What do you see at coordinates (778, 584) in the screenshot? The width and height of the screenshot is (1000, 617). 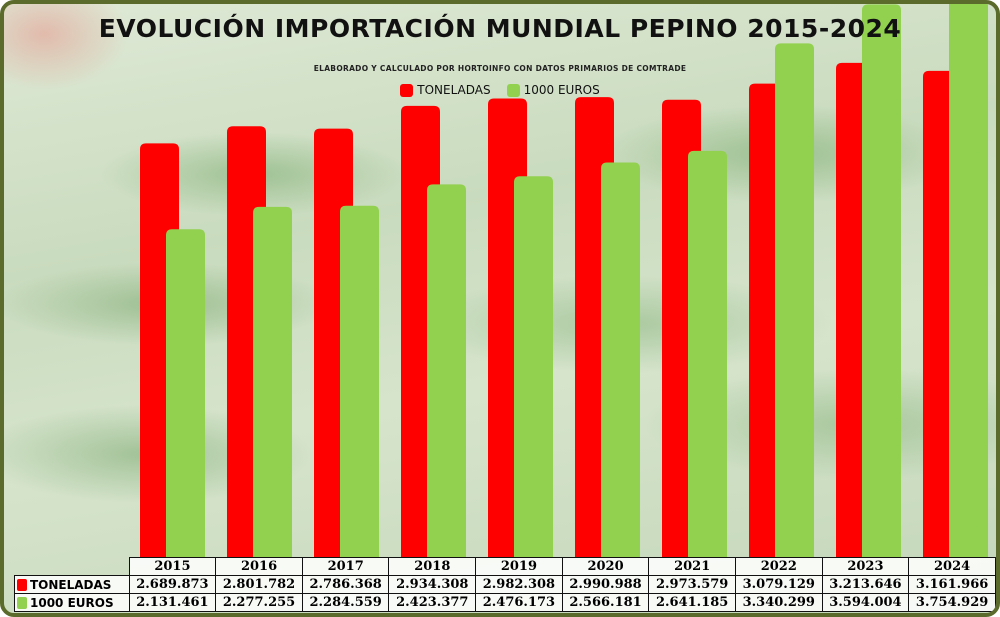 I see `table-cell-toneladas-2022: 3.079.129` at bounding box center [778, 584].